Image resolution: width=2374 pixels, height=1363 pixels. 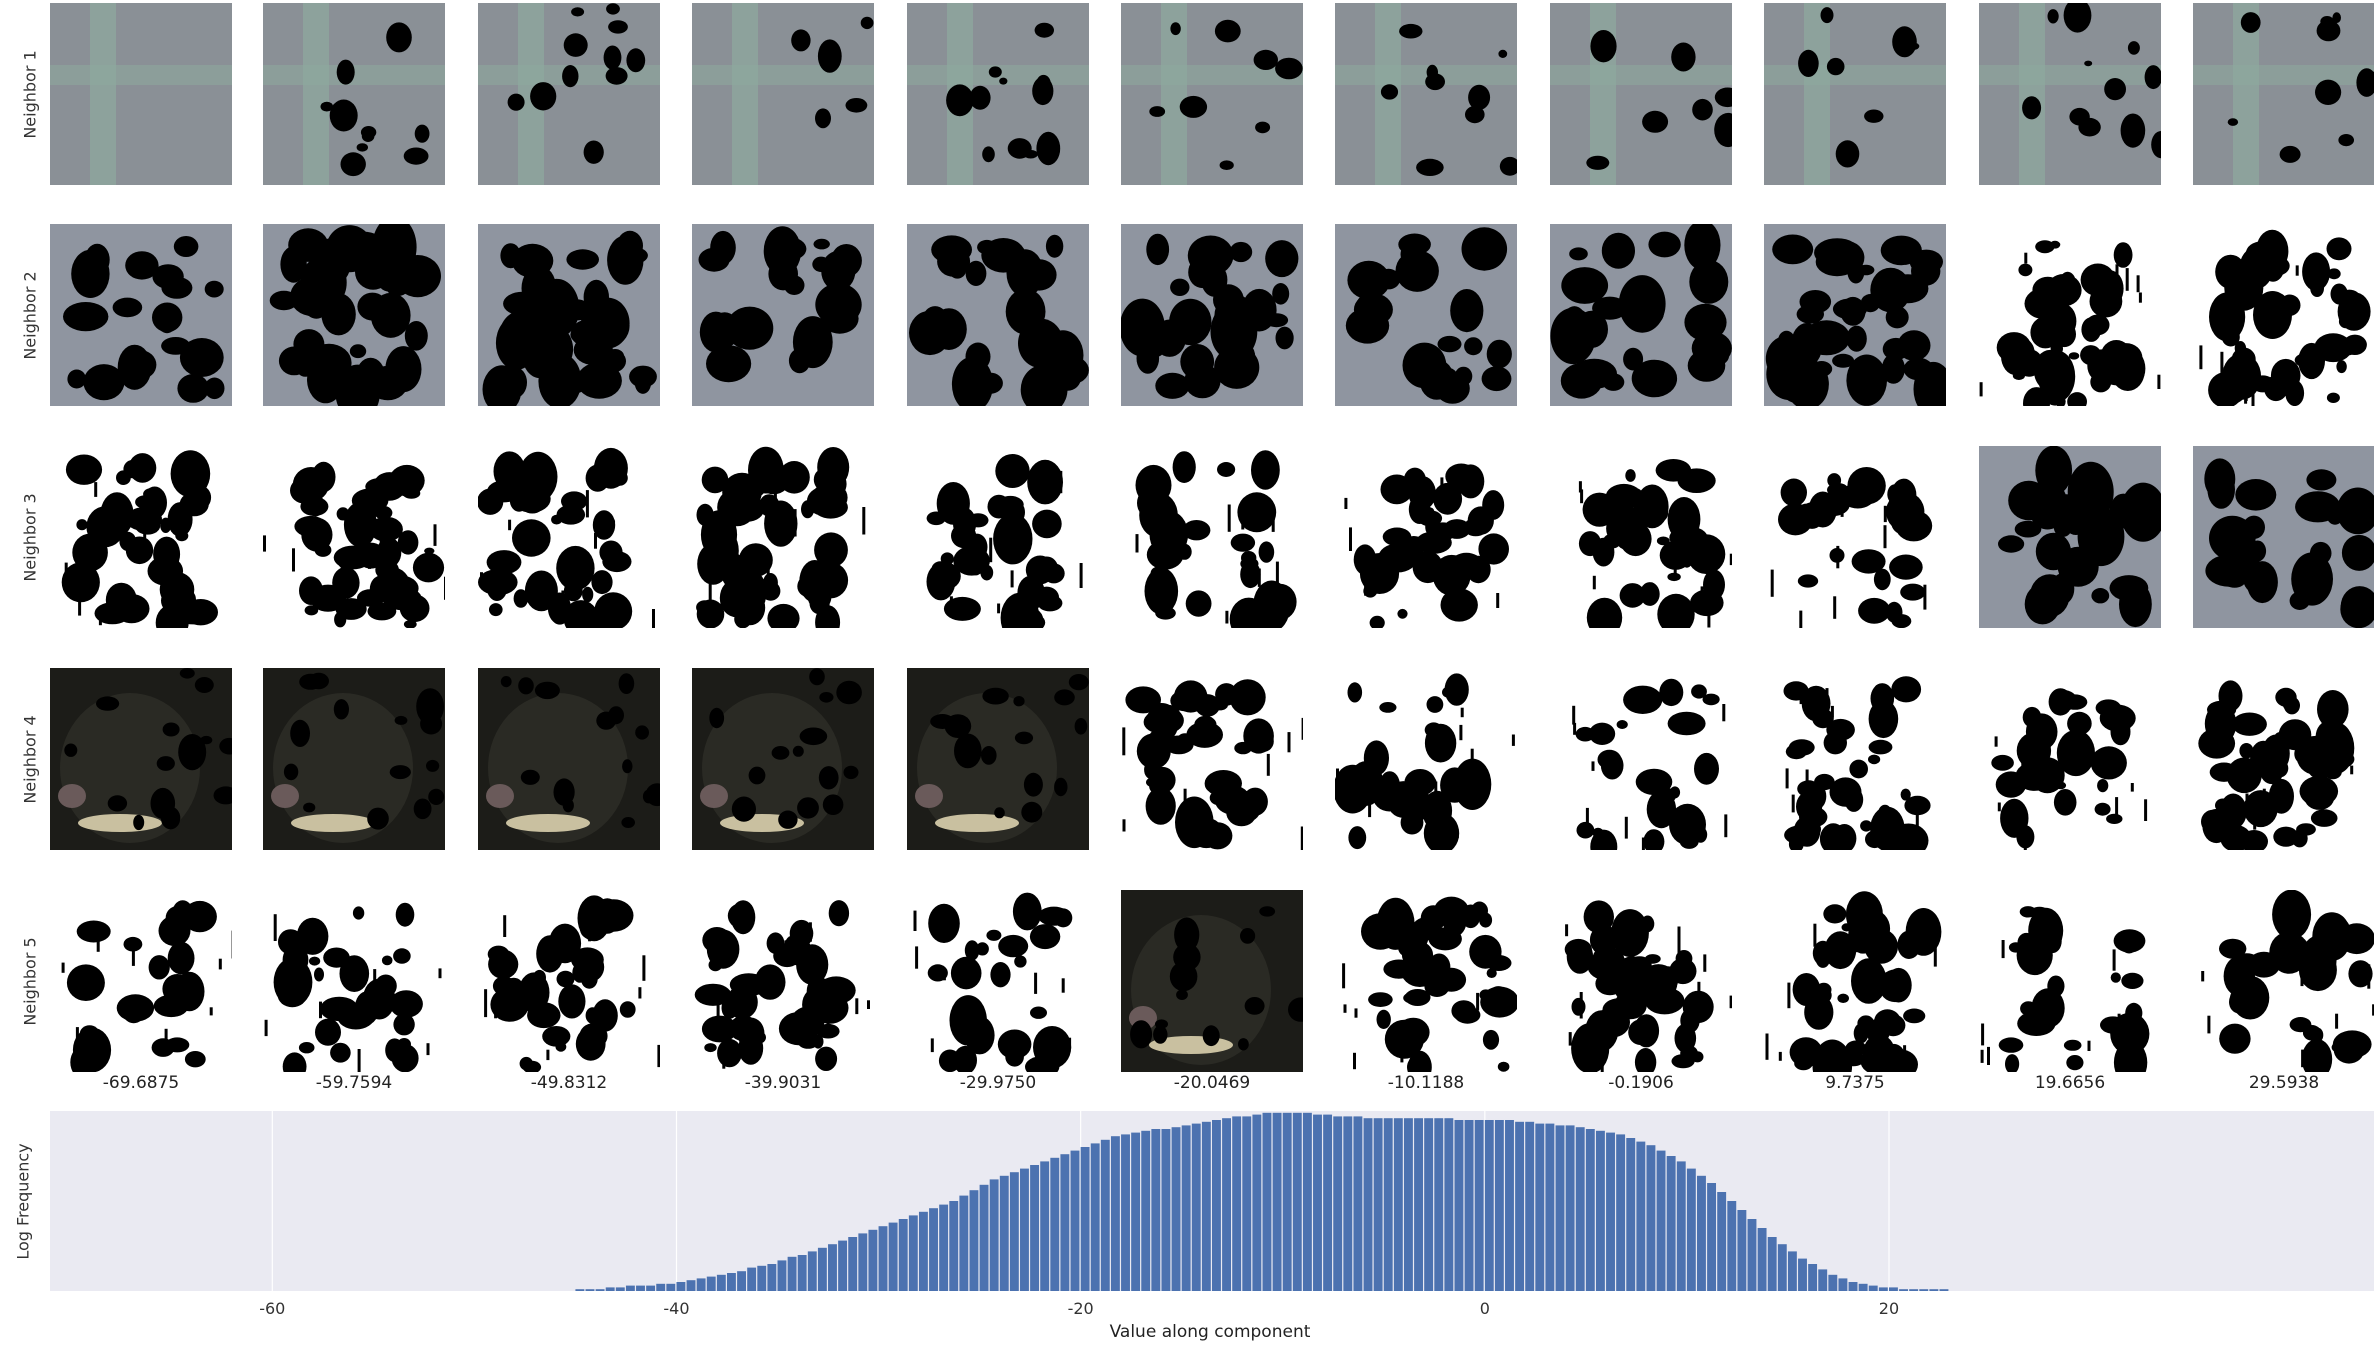 What do you see at coordinates (676, 1308) in the screenshot?
I see `hist-x-tick-label: -40` at bounding box center [676, 1308].